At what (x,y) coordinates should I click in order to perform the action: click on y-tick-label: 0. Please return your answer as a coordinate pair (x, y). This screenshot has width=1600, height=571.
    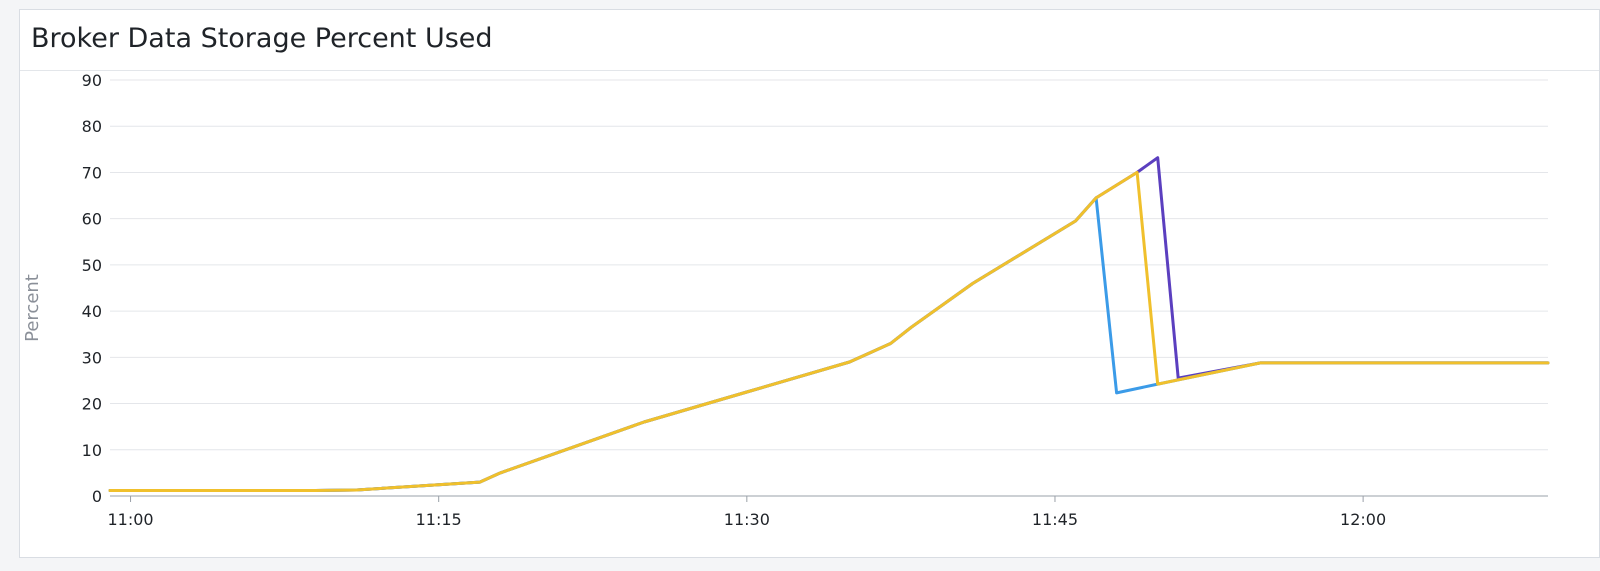
    Looking at the image, I should click on (97, 496).